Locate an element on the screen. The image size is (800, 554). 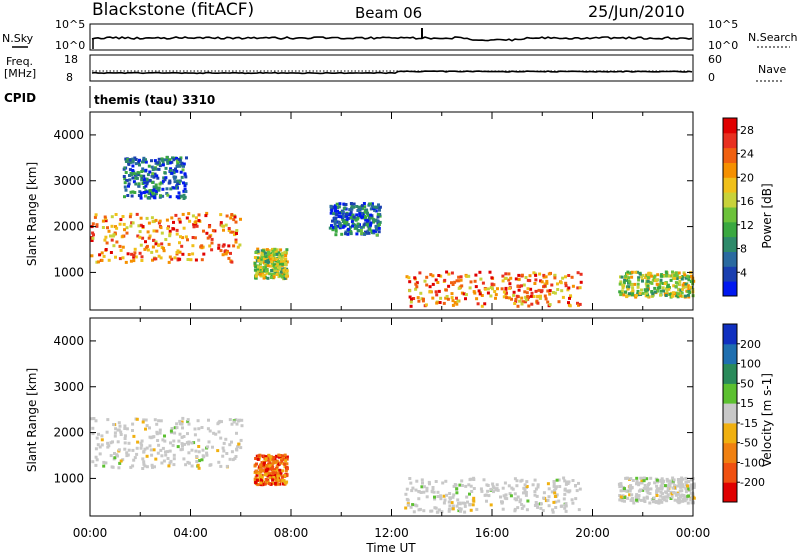
colorbar-tick-label: -200 is located at coordinates (752, 482).